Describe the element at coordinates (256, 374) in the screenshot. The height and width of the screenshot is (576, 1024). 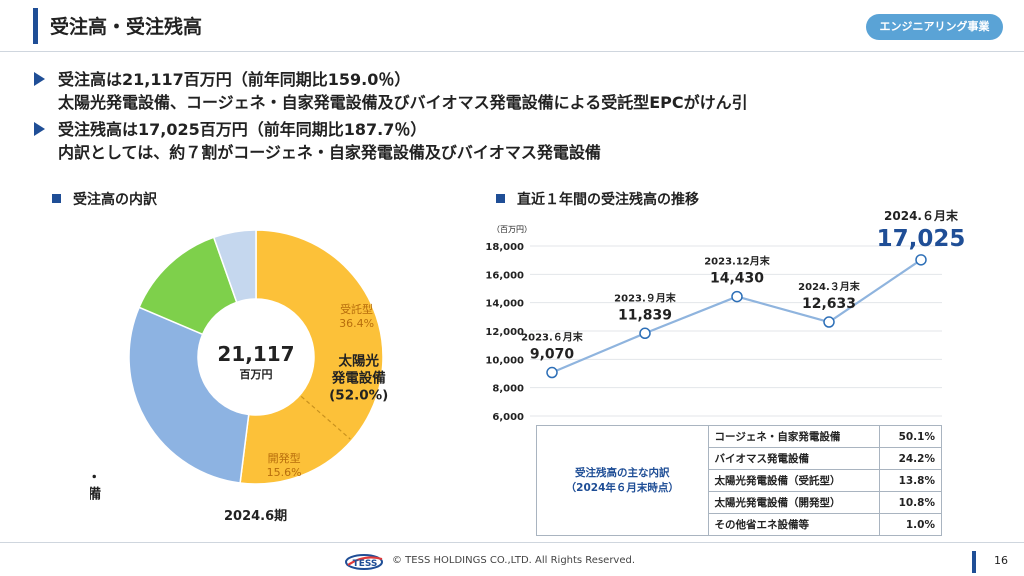
I see `donut-center-unit: 百万円` at that location.